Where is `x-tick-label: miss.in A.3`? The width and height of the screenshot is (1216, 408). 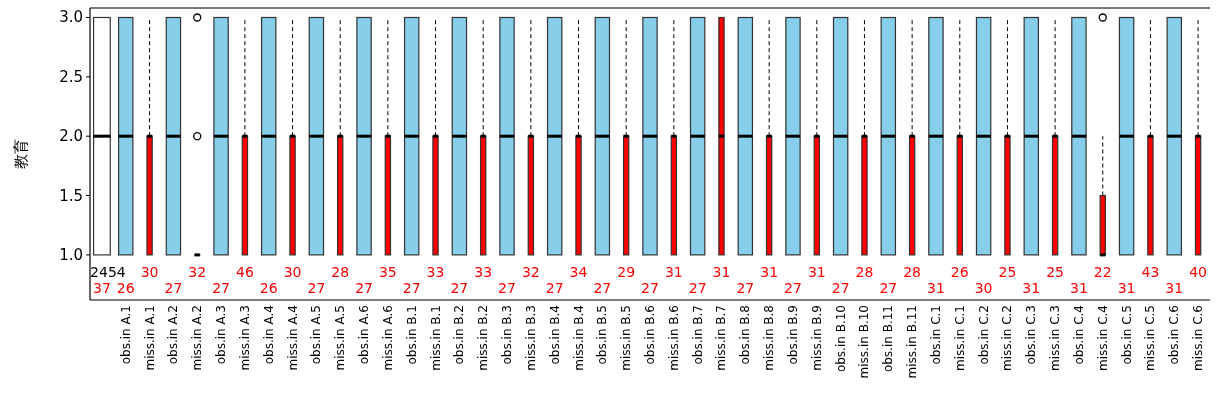 x-tick-label: miss.in A.3 is located at coordinates (244, 338).